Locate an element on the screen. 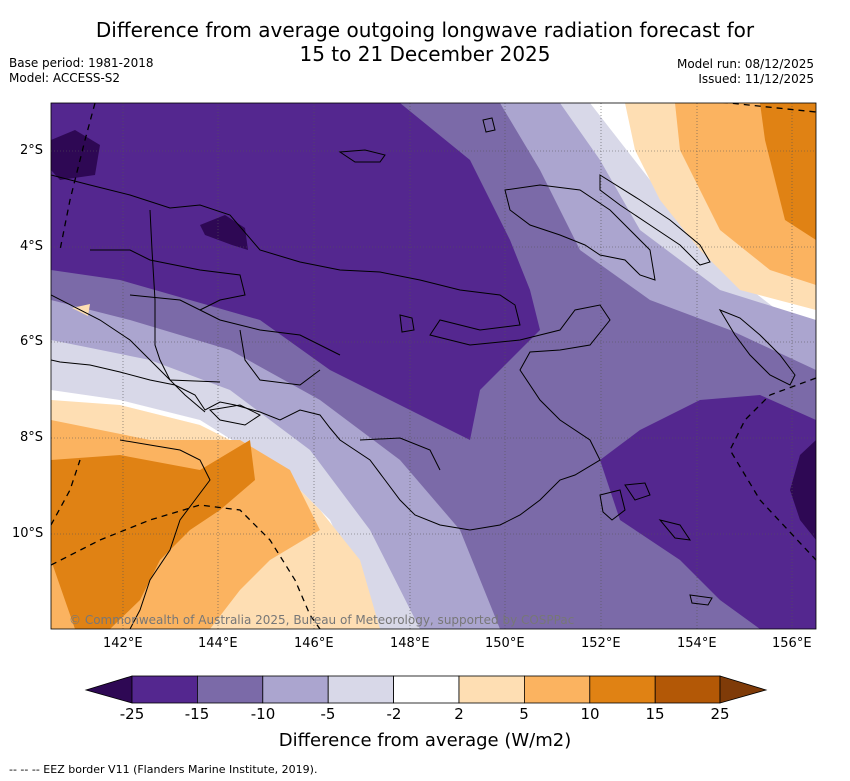 This screenshot has width=850, height=781. contour-band-plus-10-ne is located at coordinates (788, 171).